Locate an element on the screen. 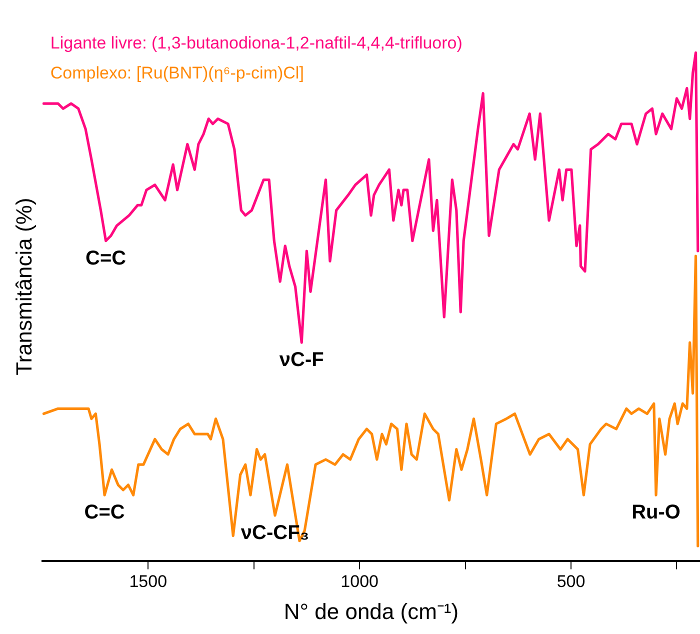 The width and height of the screenshot is (700, 634). text: Ligante livre: (1,3-butanodiona-1,2-naftil-4,4,4-trifluoro) is located at coordinates (256, 43).